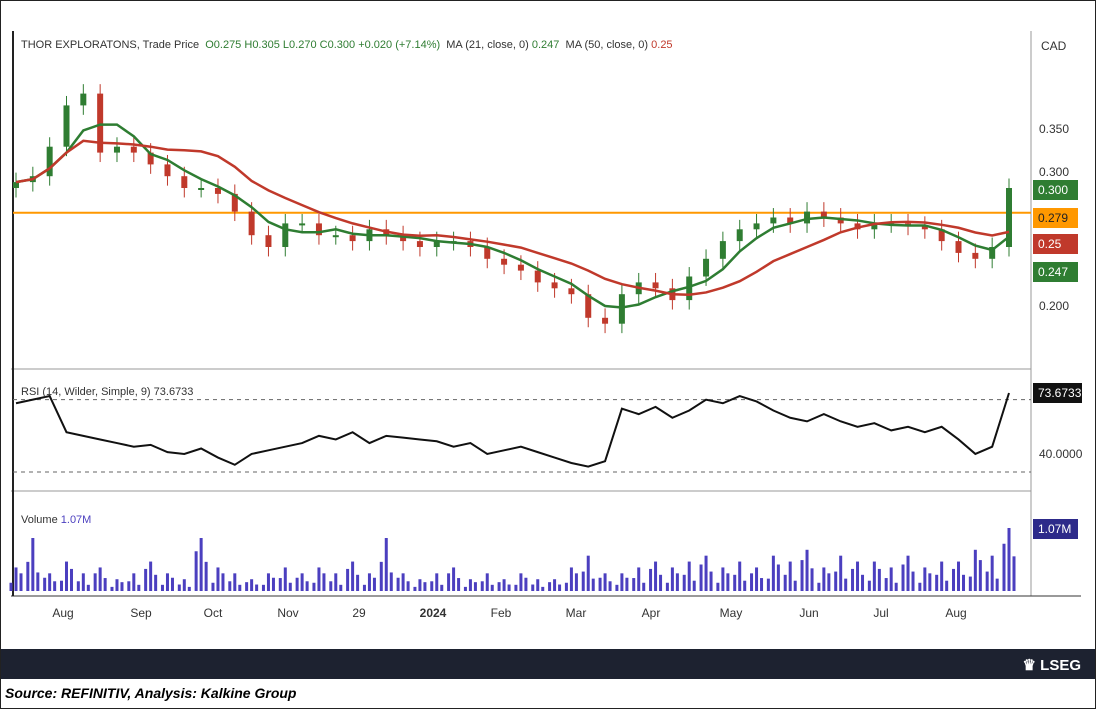  Describe the element at coordinates (1054, 306) in the screenshot. I see `price-tick-label: 0.200` at that location.